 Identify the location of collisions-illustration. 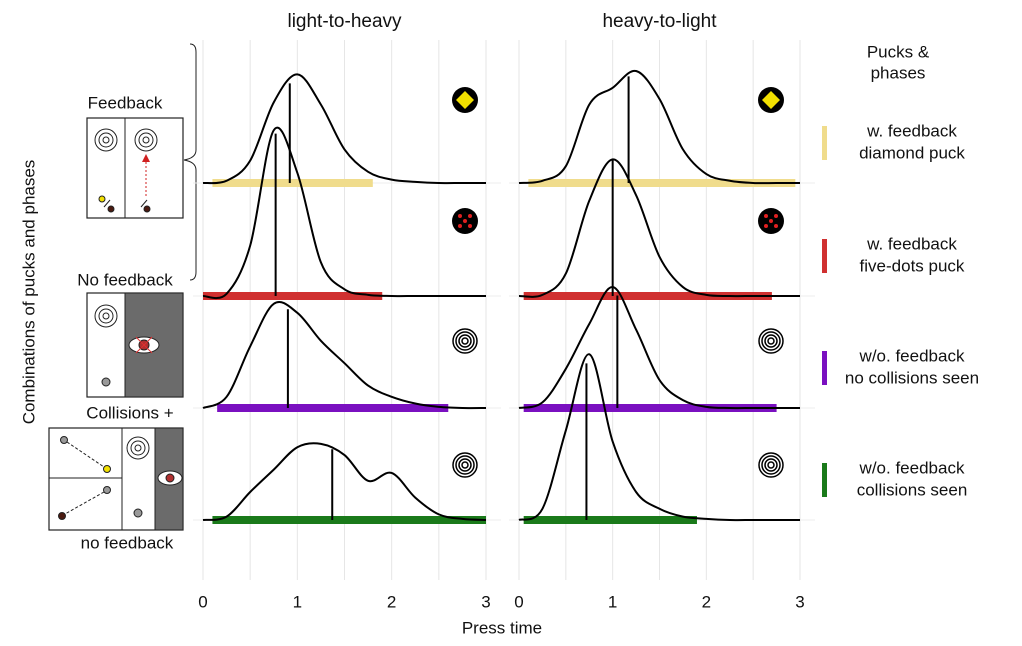
(116, 479).